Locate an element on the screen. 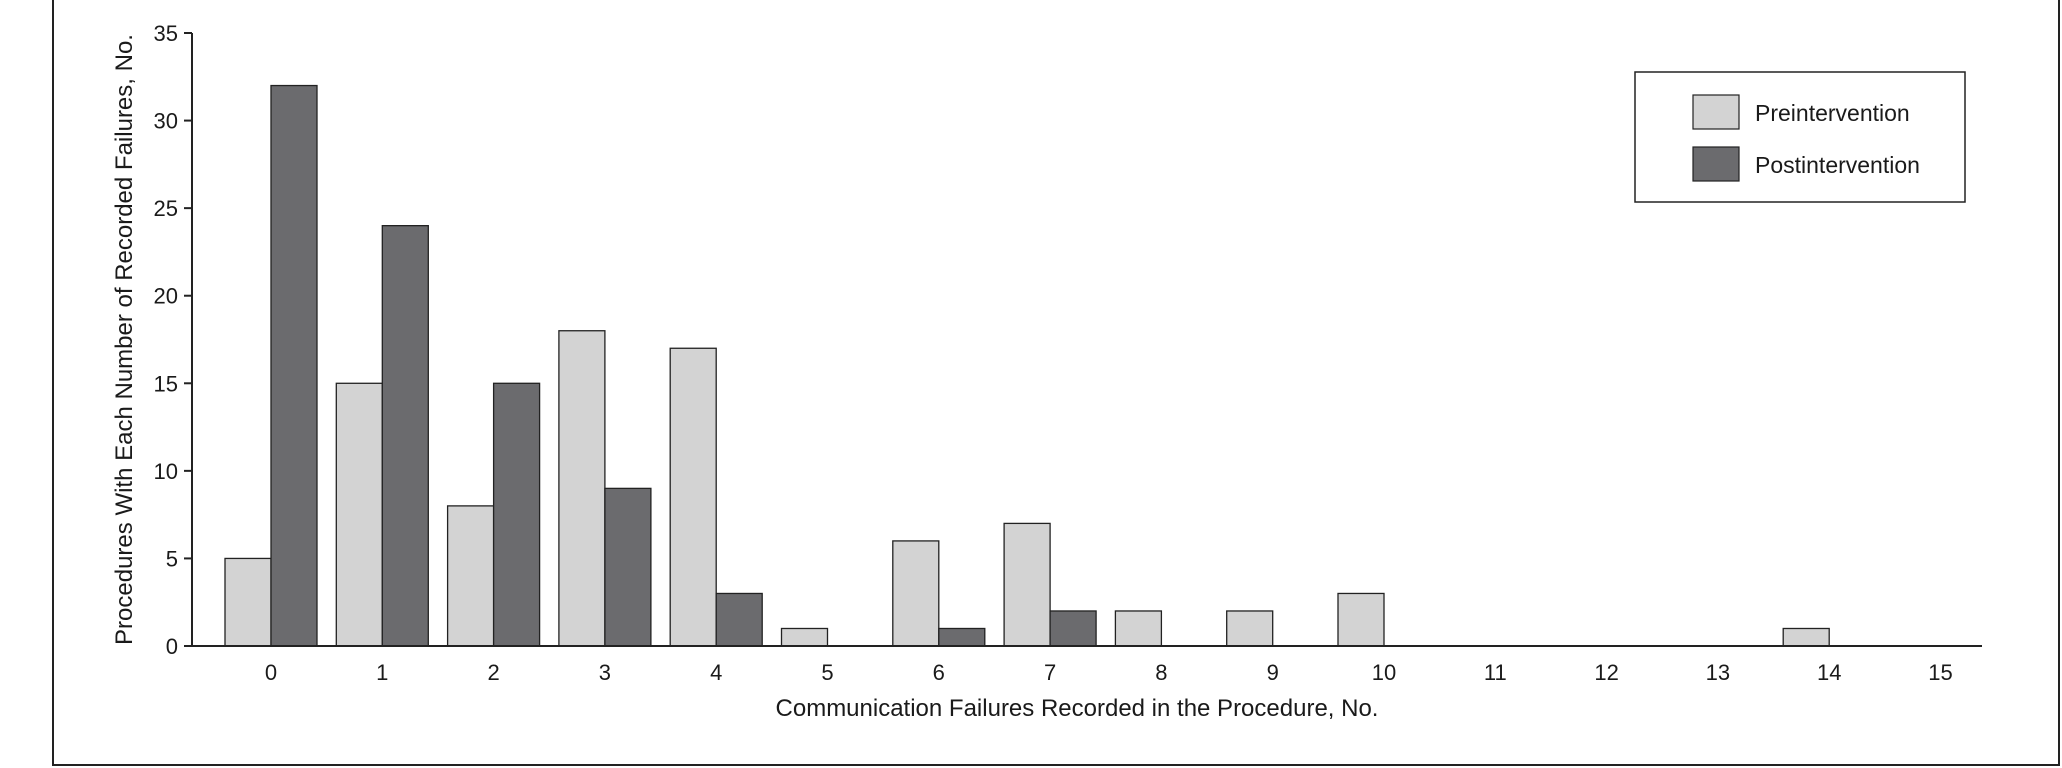 The image size is (2062, 768). x-tick-label: 6 is located at coordinates (939, 672).